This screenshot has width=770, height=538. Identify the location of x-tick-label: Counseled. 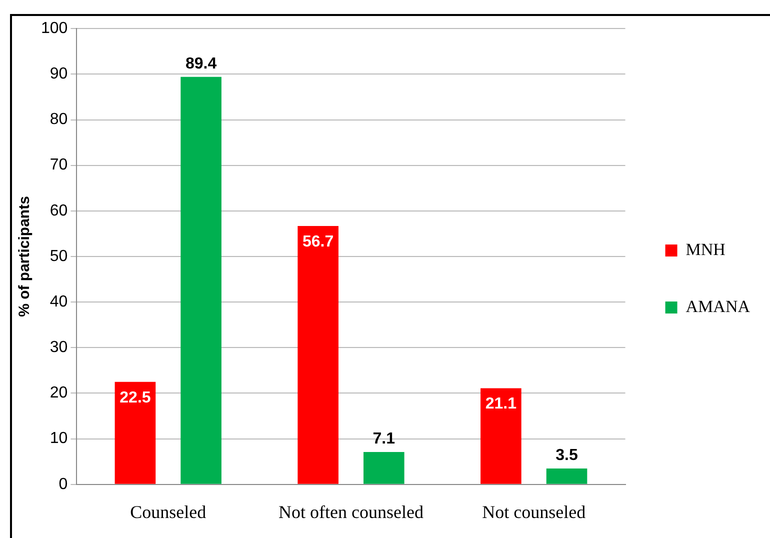
(168, 512).